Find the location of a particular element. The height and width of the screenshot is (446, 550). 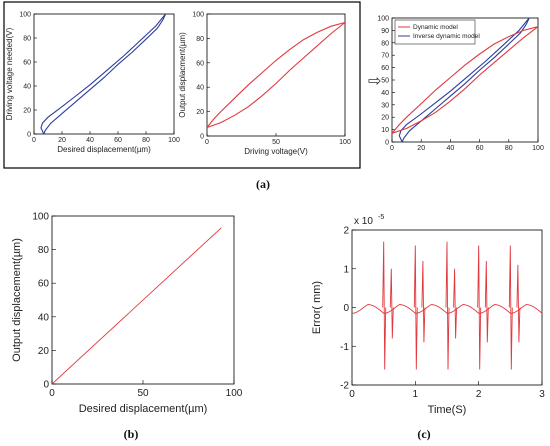

x-axis-label: Time(S) is located at coordinates (447, 410).